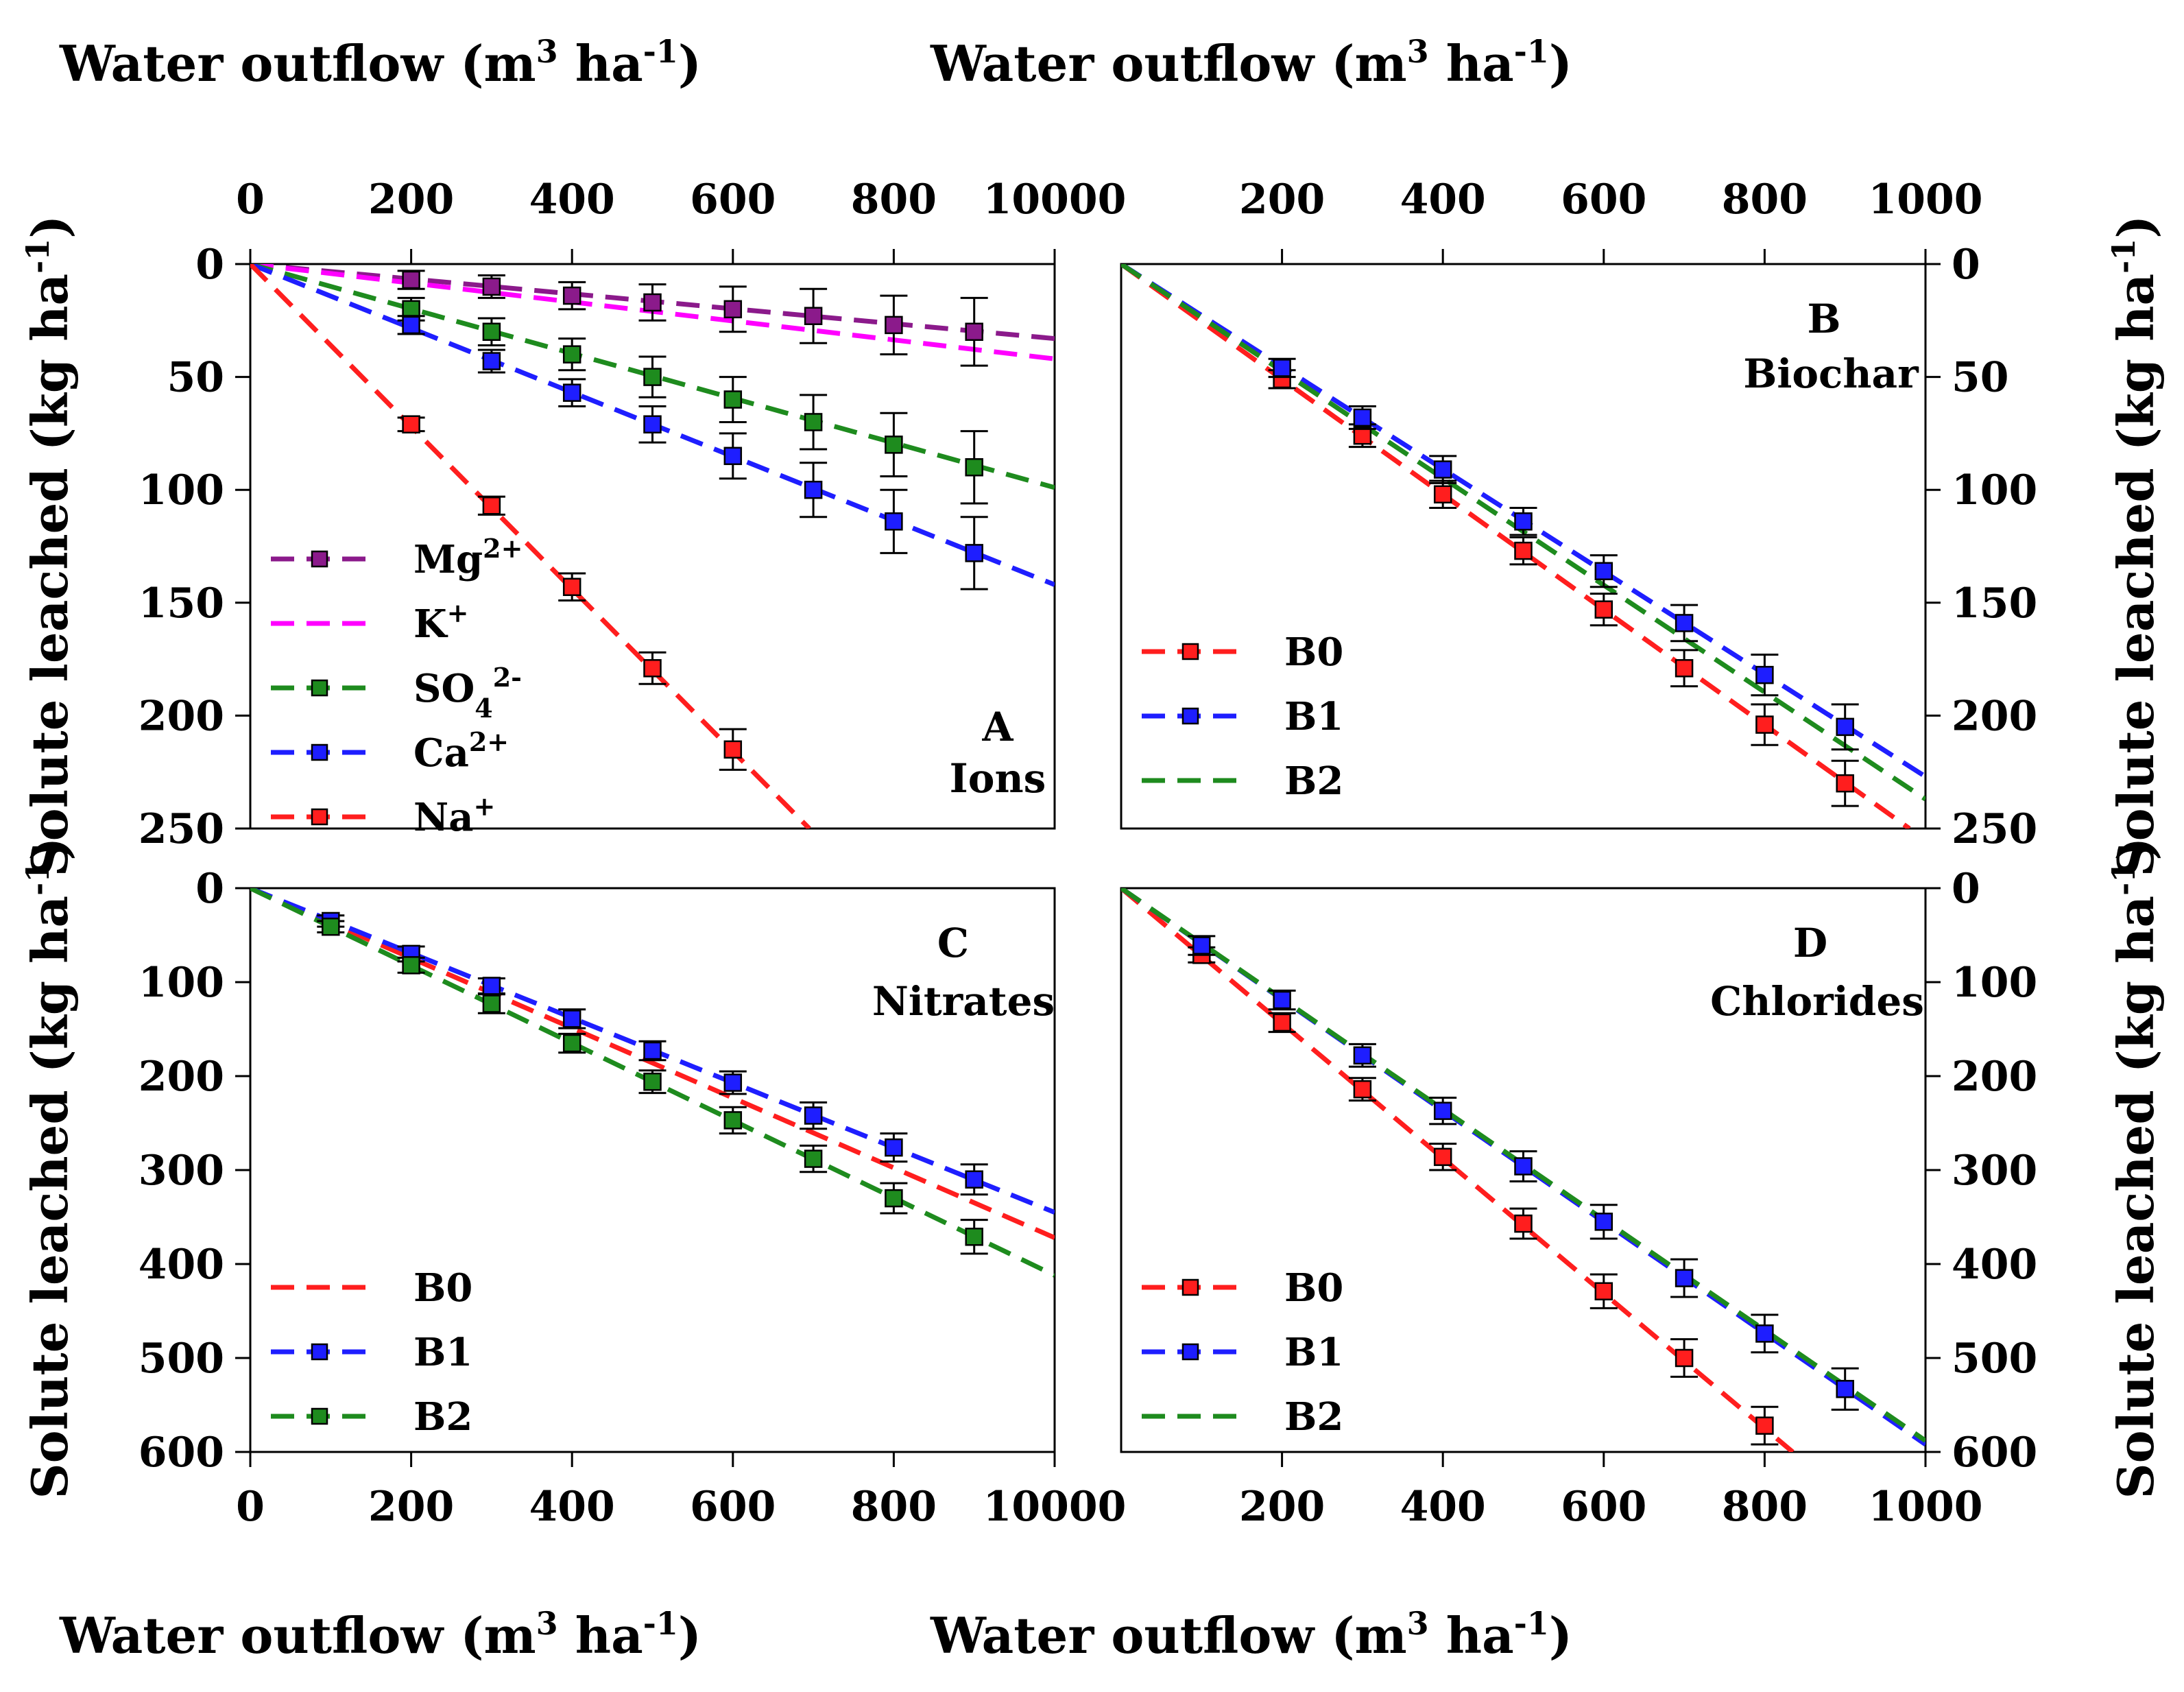 The width and height of the screenshot is (2184, 1692). What do you see at coordinates (250, 200) in the screenshot?
I see `x-tick-label: 0` at bounding box center [250, 200].